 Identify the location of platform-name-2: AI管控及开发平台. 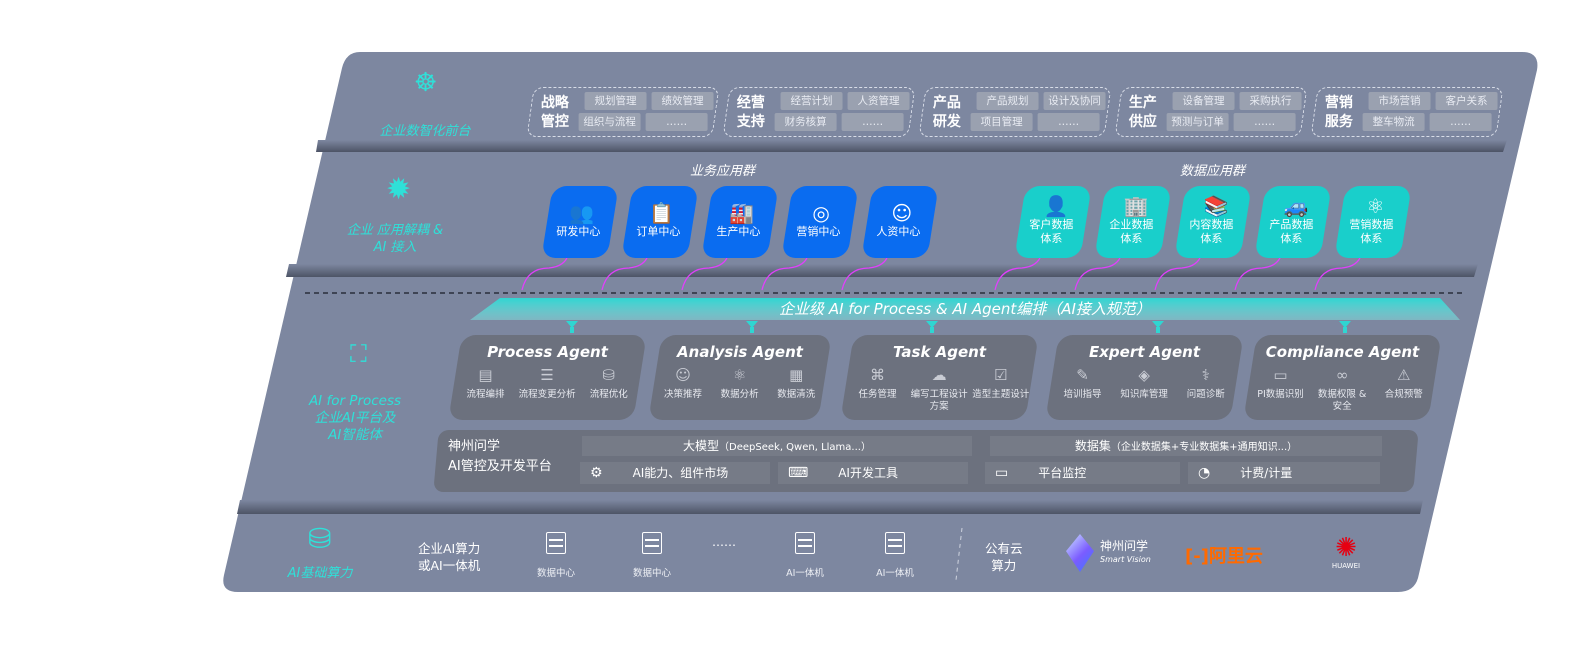
(500, 466).